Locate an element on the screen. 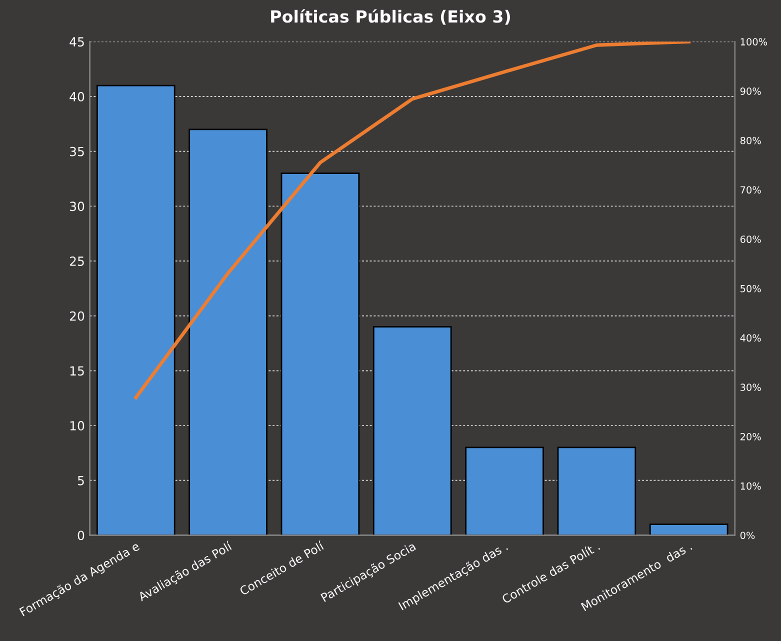  y-tick-label: 40 is located at coordinates (77, 97).